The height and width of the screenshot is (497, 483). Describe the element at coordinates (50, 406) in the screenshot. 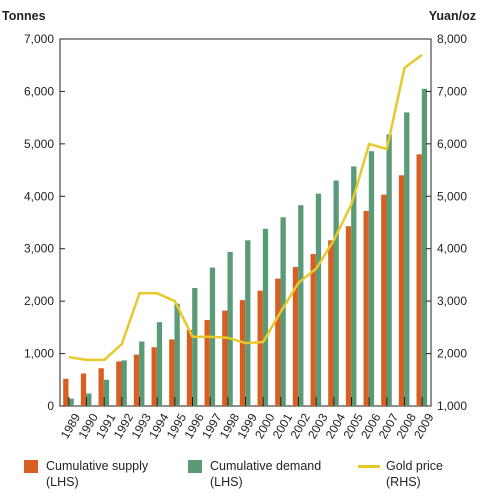

I see `y-left-tick-label: 0` at that location.